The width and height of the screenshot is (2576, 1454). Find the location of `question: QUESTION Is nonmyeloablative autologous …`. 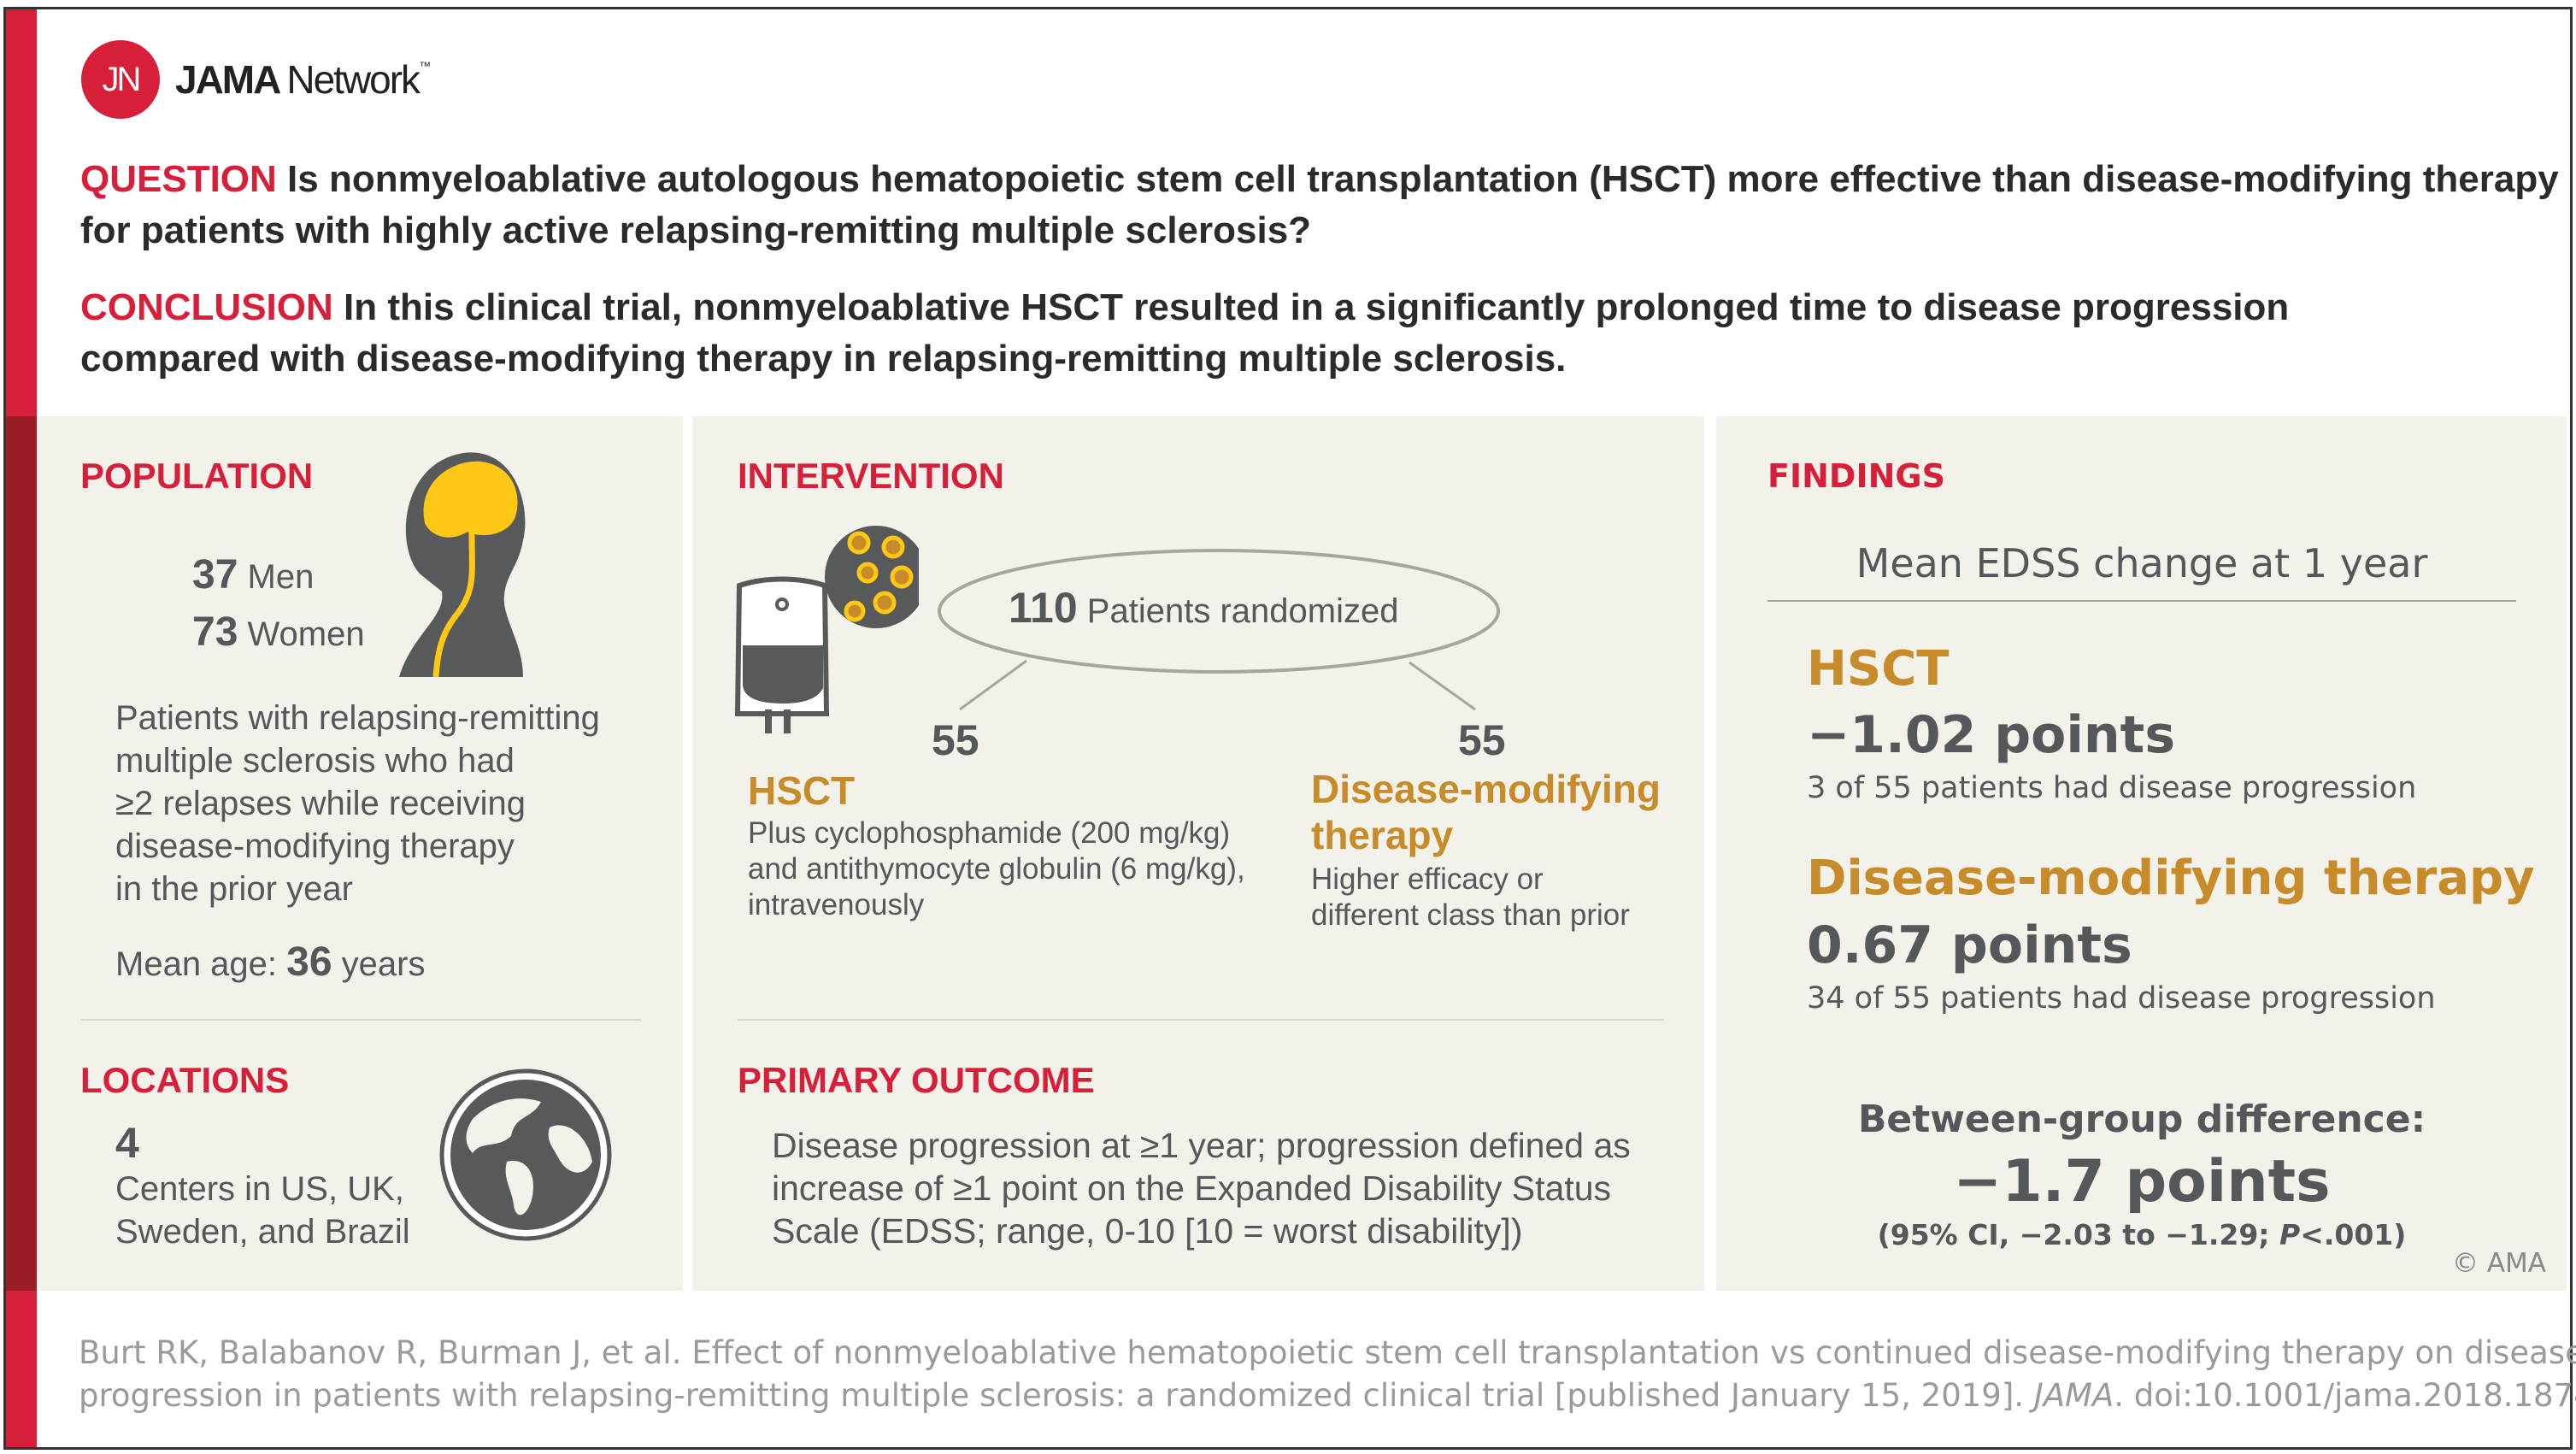

question: QUESTION Is nonmyeloablative autologous … is located at coordinates (1319, 205).